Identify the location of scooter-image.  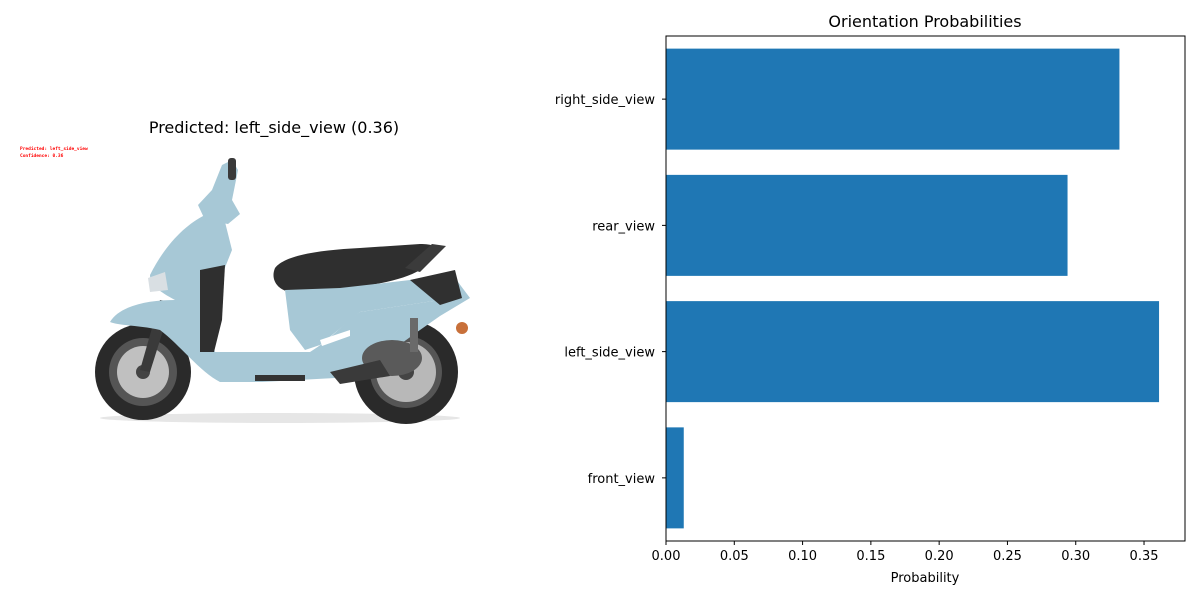
(282, 291).